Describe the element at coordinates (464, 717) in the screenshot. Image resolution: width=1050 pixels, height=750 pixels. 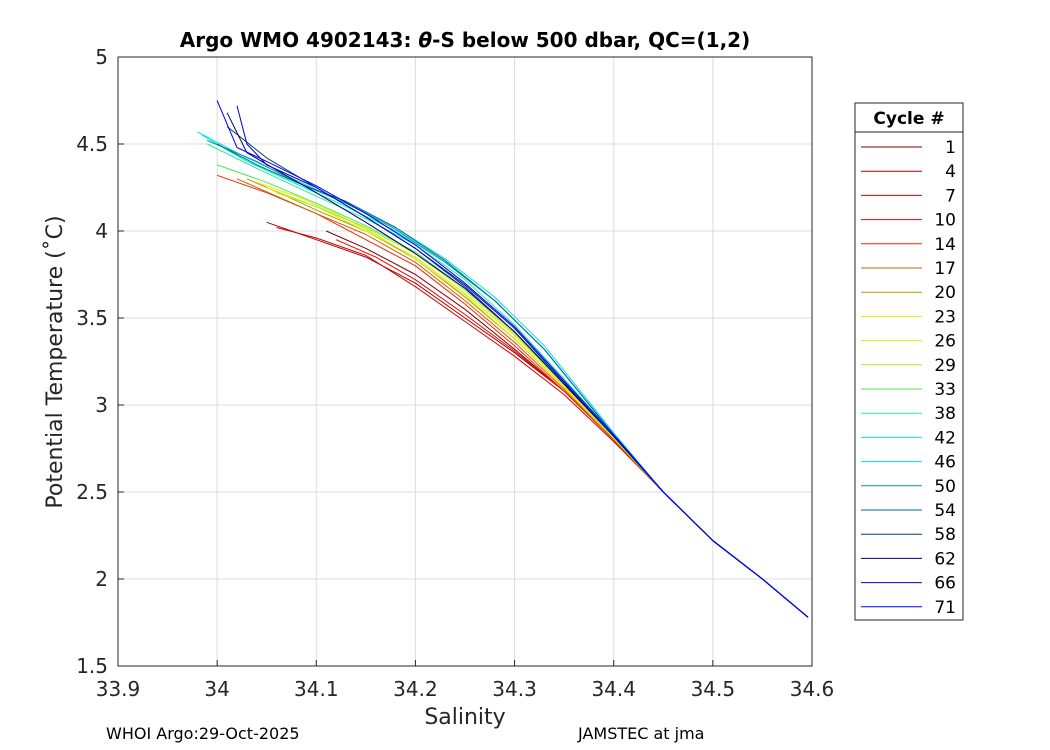
I see `x-axis-label: Salinity` at that location.